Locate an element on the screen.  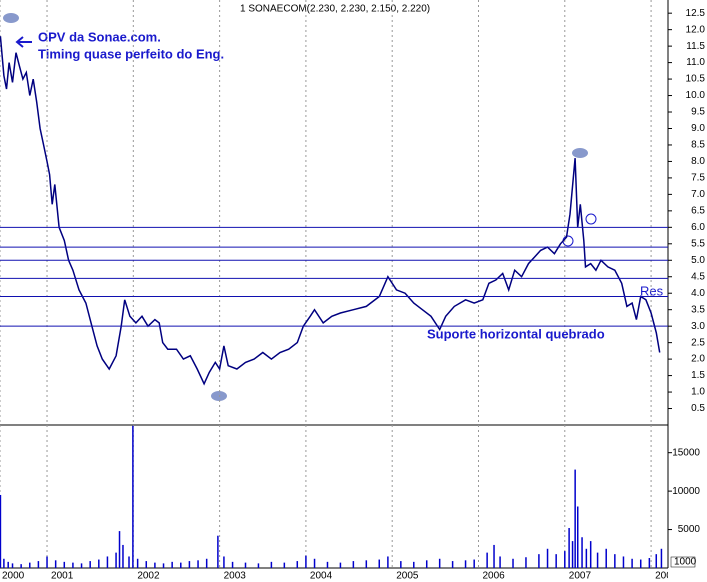
y-tick-label: 7.0 is located at coordinates (698, 194).